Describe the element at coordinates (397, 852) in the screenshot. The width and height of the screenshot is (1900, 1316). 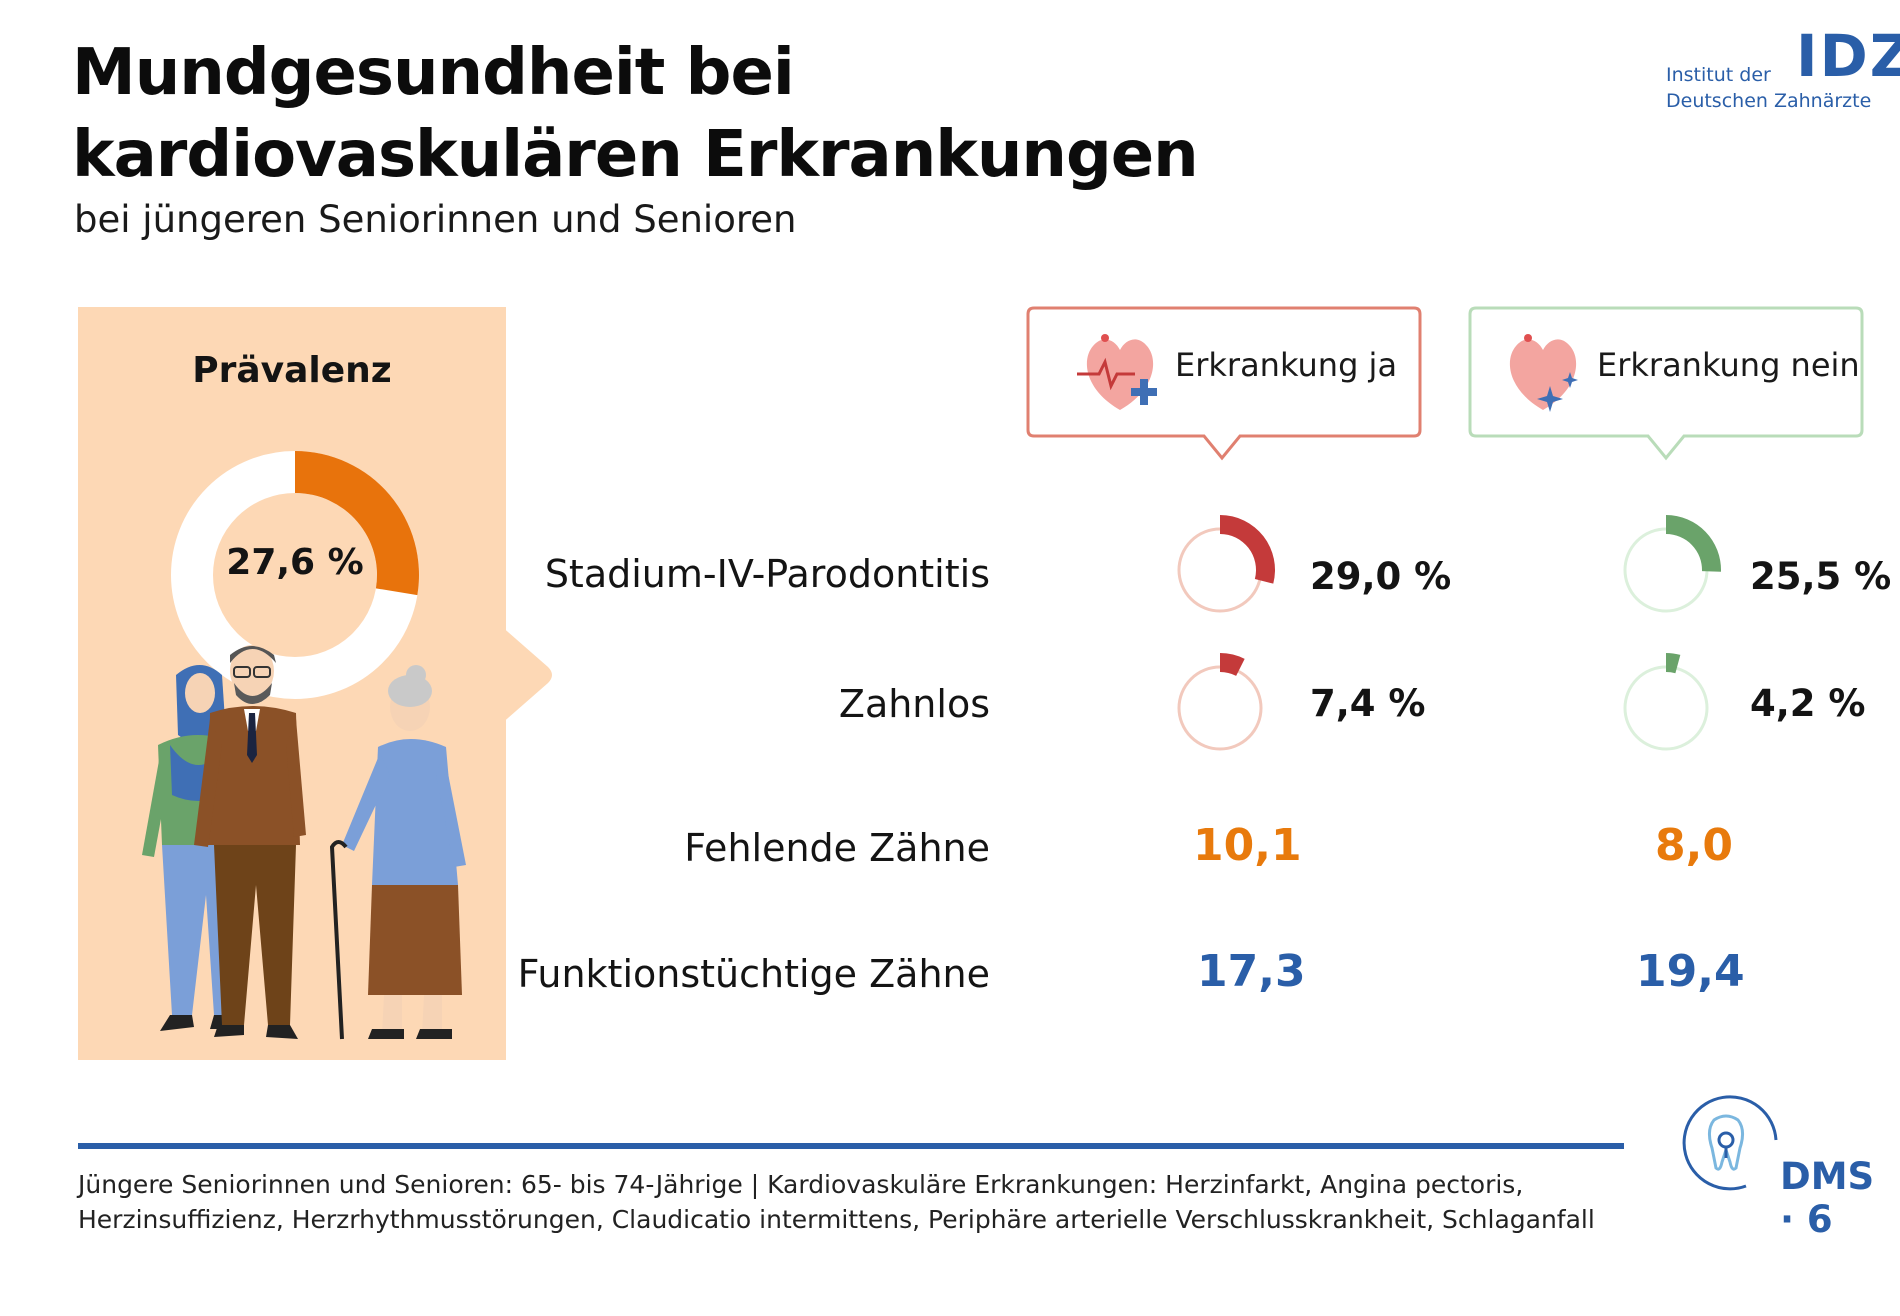
I see `woman-cane-figure` at that location.